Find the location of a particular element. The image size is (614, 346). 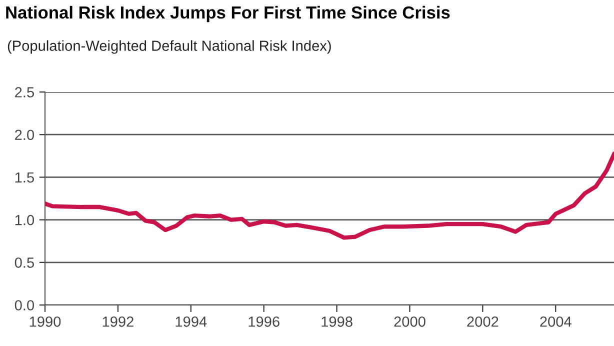

y-tick-label: 0.5 is located at coordinates (24, 263).